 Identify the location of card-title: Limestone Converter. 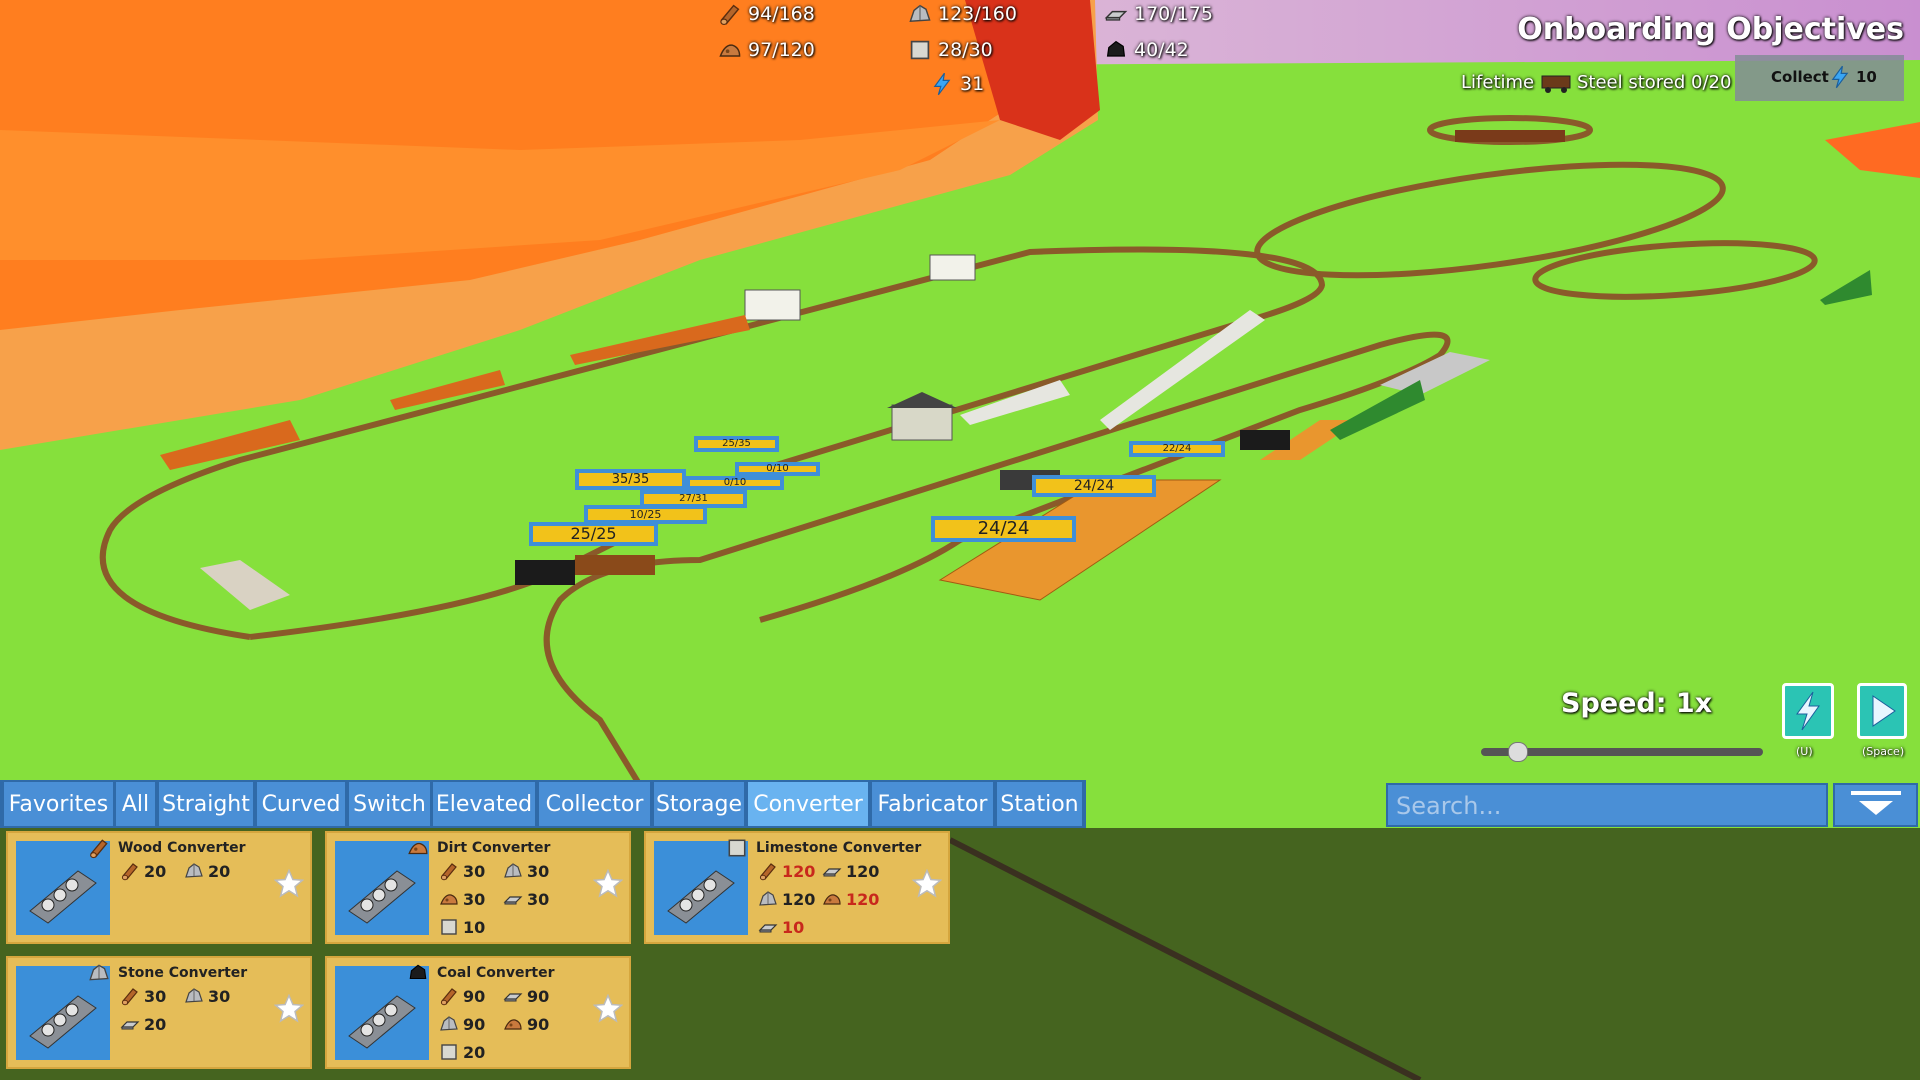
(839, 848).